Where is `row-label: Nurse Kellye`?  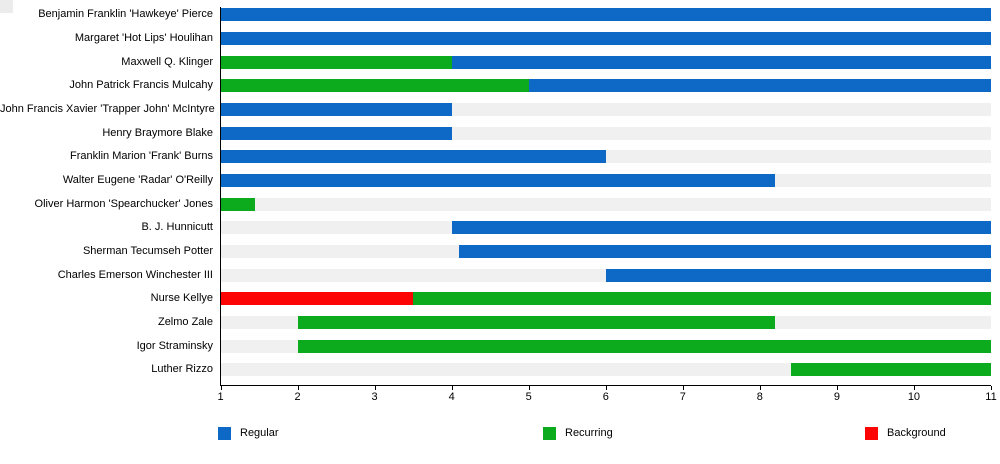
row-label: Nurse Kellye is located at coordinates (181, 298).